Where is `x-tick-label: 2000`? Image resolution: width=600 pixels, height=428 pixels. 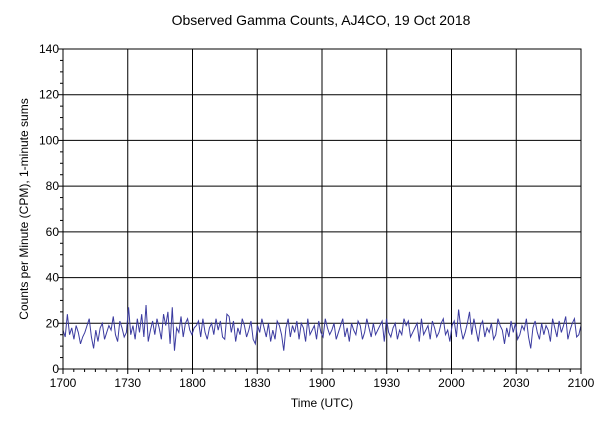
x-tick-label: 2000 is located at coordinates (451, 383).